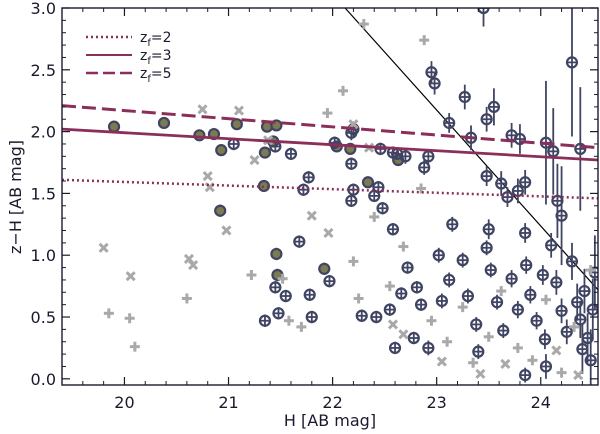  What do you see at coordinates (129, 57) in the screenshot?
I see `legend: zf=2 zf=3 zf=5` at bounding box center [129, 57].